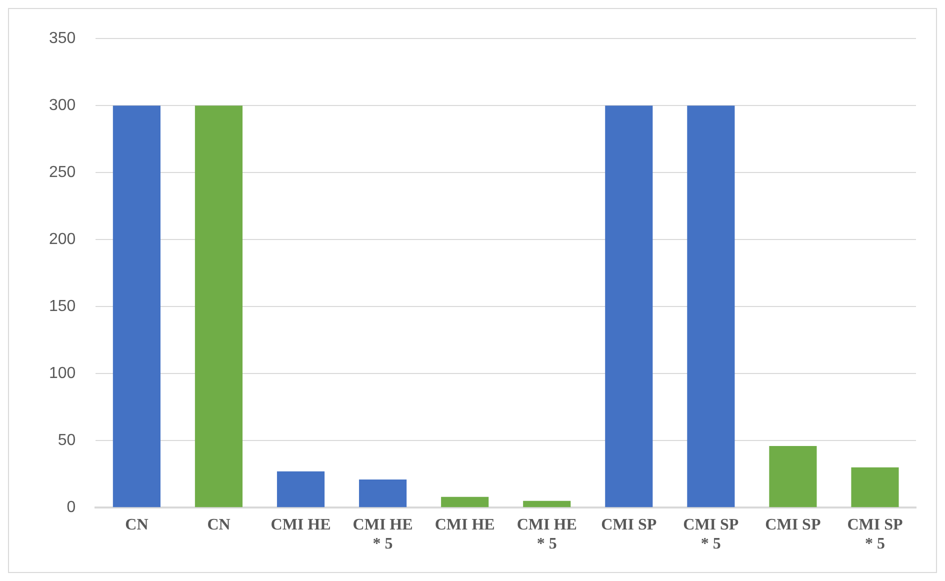 This screenshot has height=581, width=945. Describe the element at coordinates (62, 39) in the screenshot. I see `y-tick-label: 350` at that location.